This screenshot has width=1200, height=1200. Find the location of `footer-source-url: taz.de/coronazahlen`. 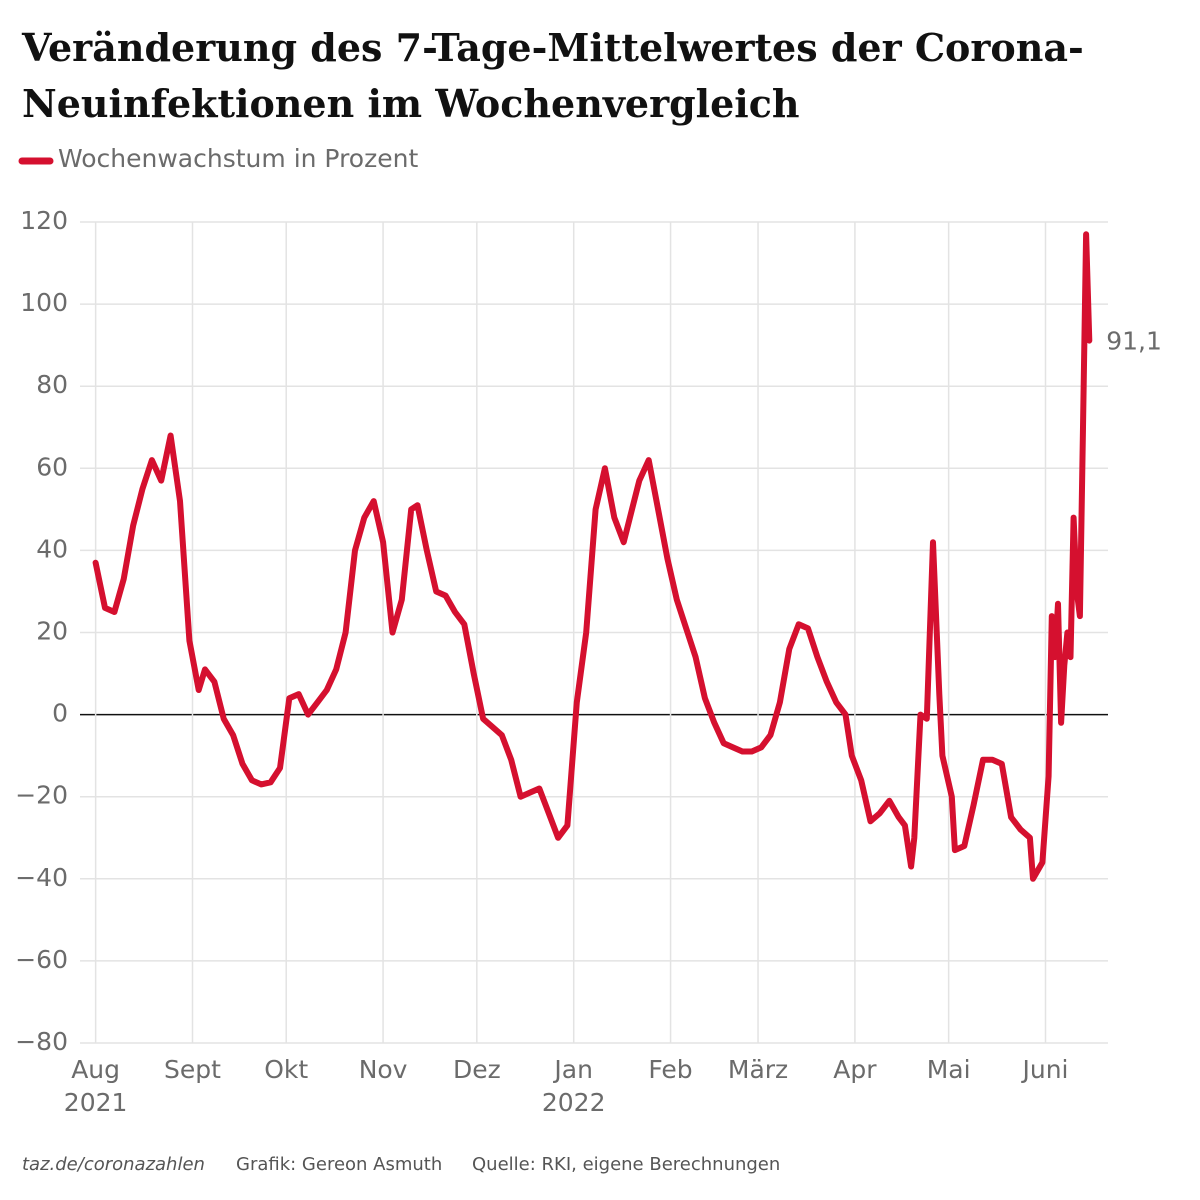

footer-source-url: taz.de/coronazahlen is located at coordinates (113, 1164).